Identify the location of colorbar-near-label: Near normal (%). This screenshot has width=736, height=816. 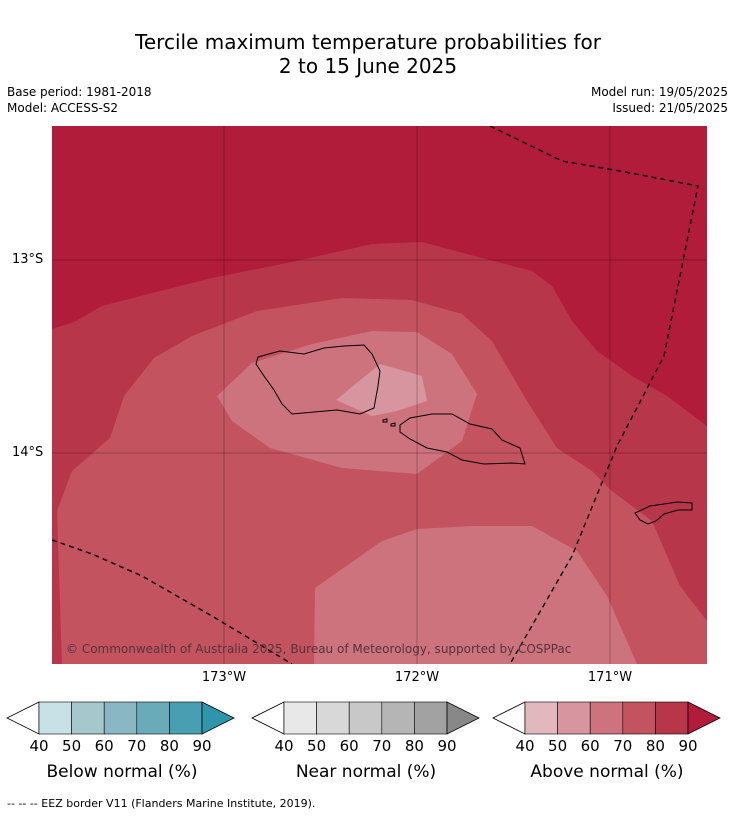
(366, 772).